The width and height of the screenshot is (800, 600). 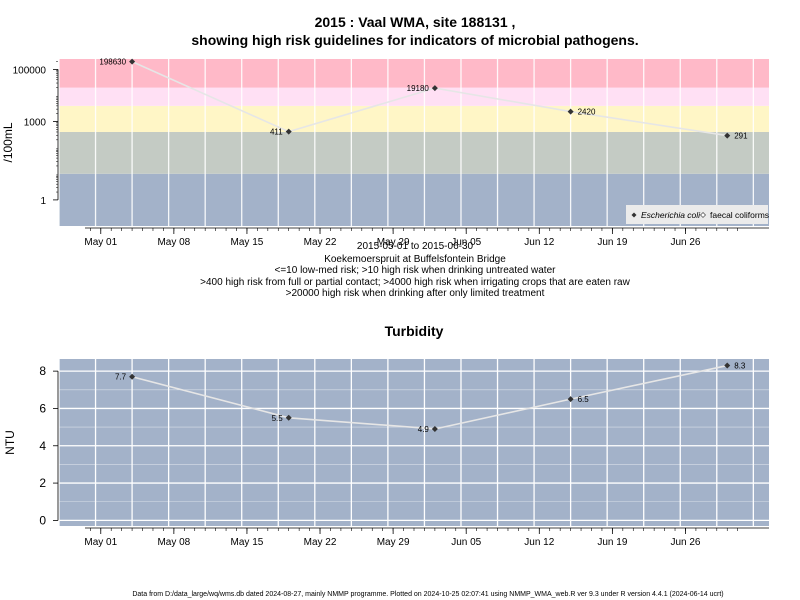 What do you see at coordinates (42, 520) in the screenshot?
I see `y-tick-label: 0` at bounding box center [42, 520].